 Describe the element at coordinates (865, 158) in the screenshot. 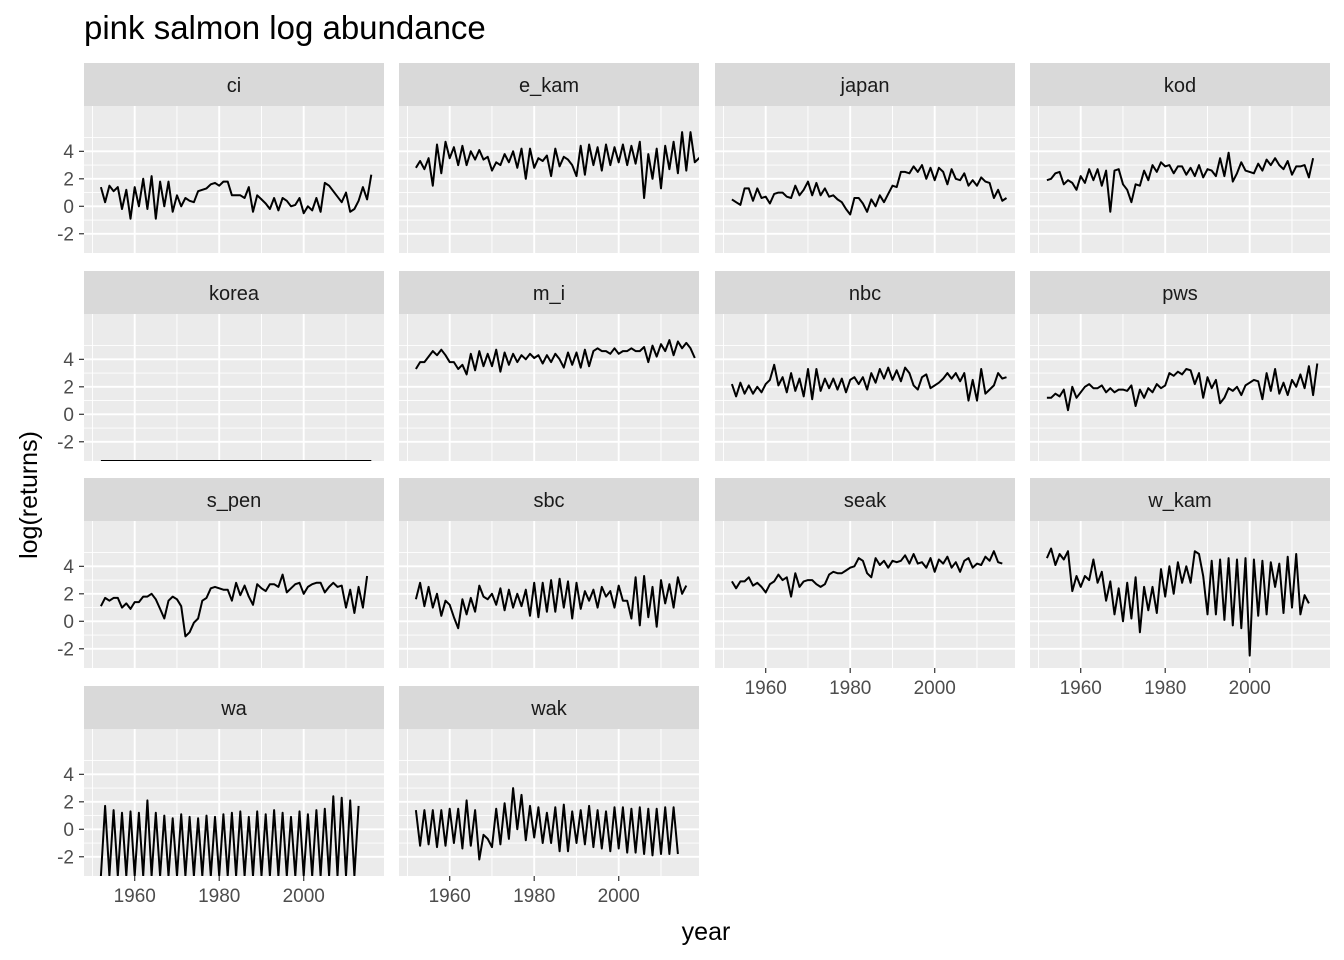

I see `facet-panel-japan: japan` at that location.